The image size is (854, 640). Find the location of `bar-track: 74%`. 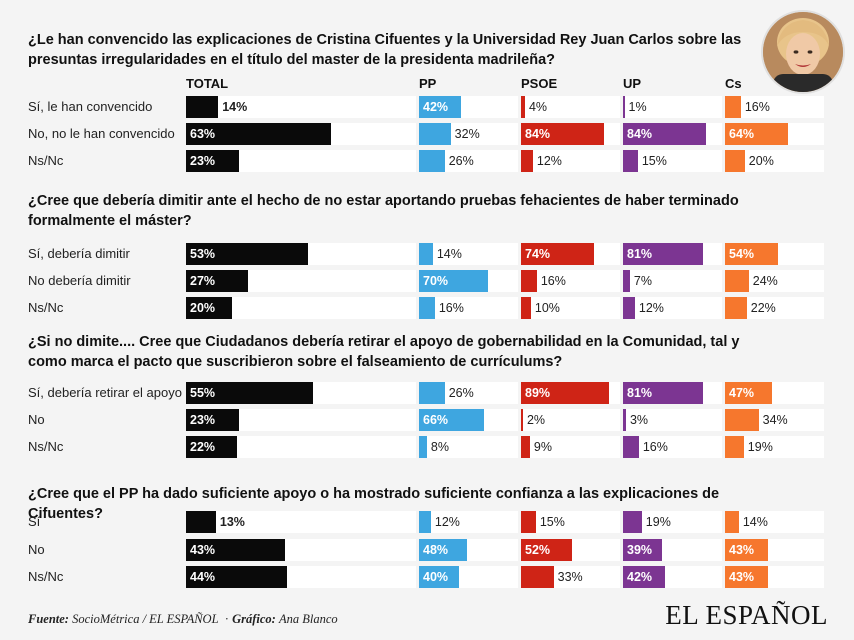

bar-track: 74% is located at coordinates (570, 254).